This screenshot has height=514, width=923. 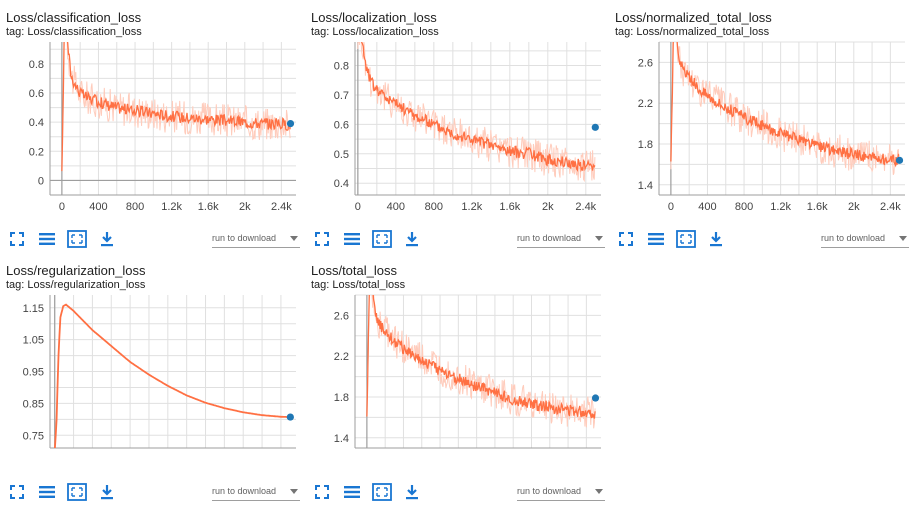 I want to click on line-chart: 1.4 1.8 2.2 2.6 0 400 800 1.2k 1.6k 2k 2.4k, so click(x=771, y=127).